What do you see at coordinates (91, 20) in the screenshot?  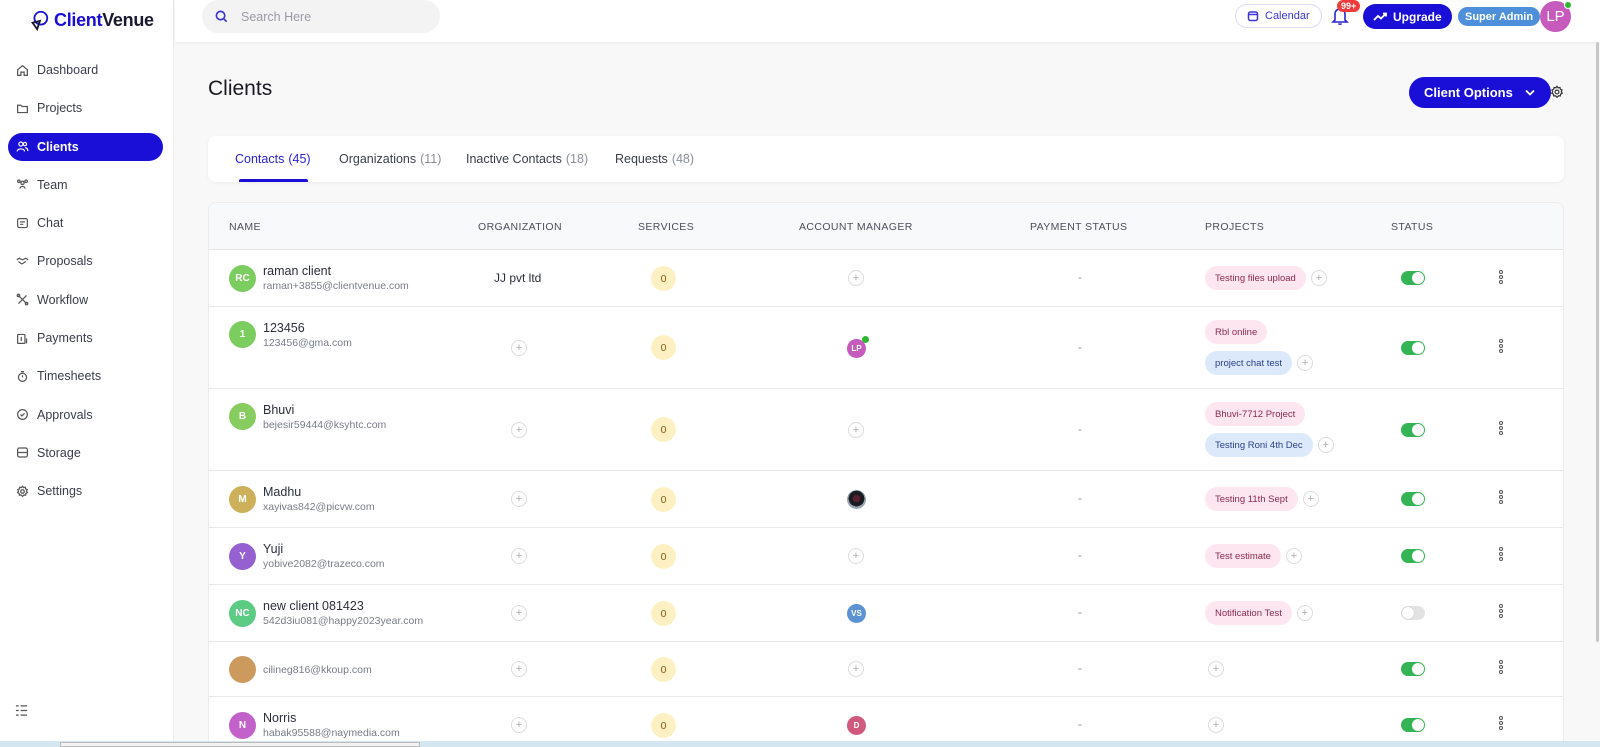 I see `brand-logo: ClientVenue` at bounding box center [91, 20].